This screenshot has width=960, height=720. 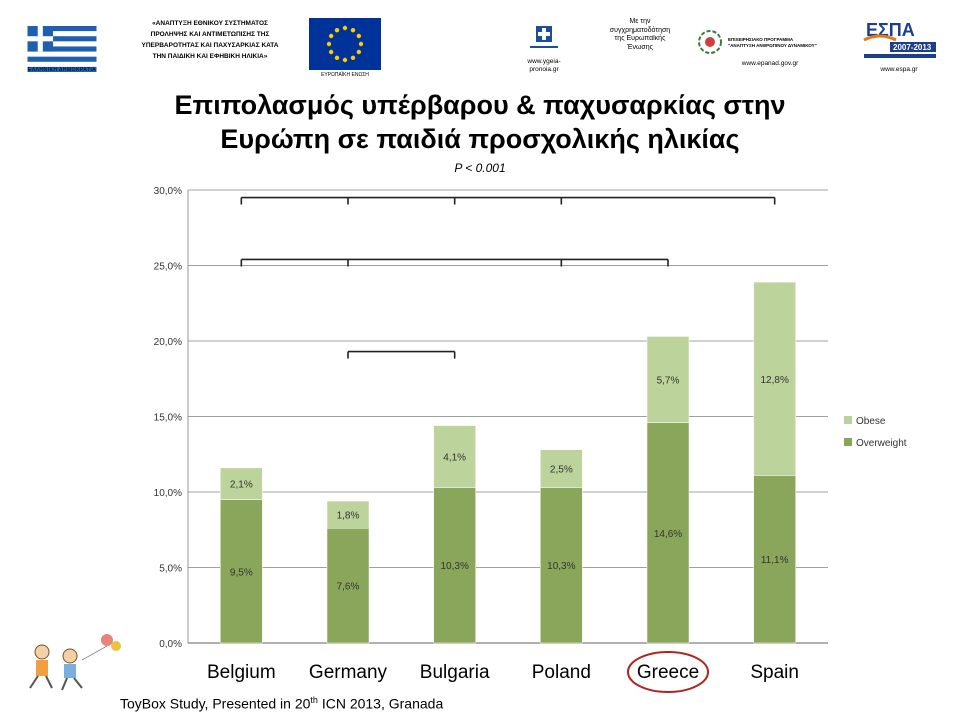 I want to click on data-label: 2,5%, so click(x=561, y=470).